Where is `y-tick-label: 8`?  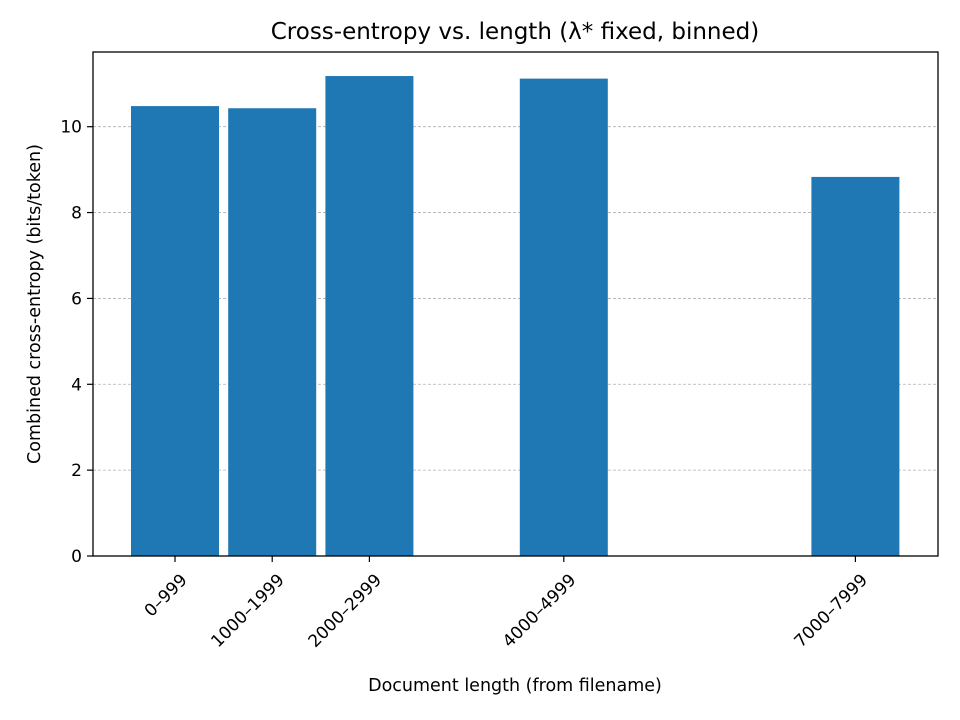
y-tick-label: 8 is located at coordinates (76, 214).